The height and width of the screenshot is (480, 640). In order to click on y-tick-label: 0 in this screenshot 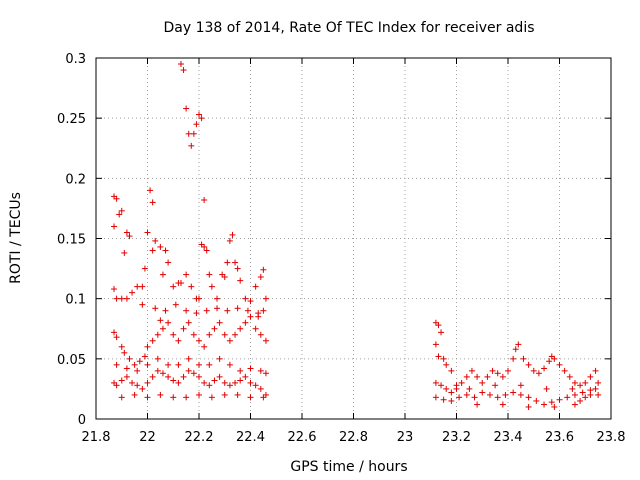, I will do `click(82, 420)`.